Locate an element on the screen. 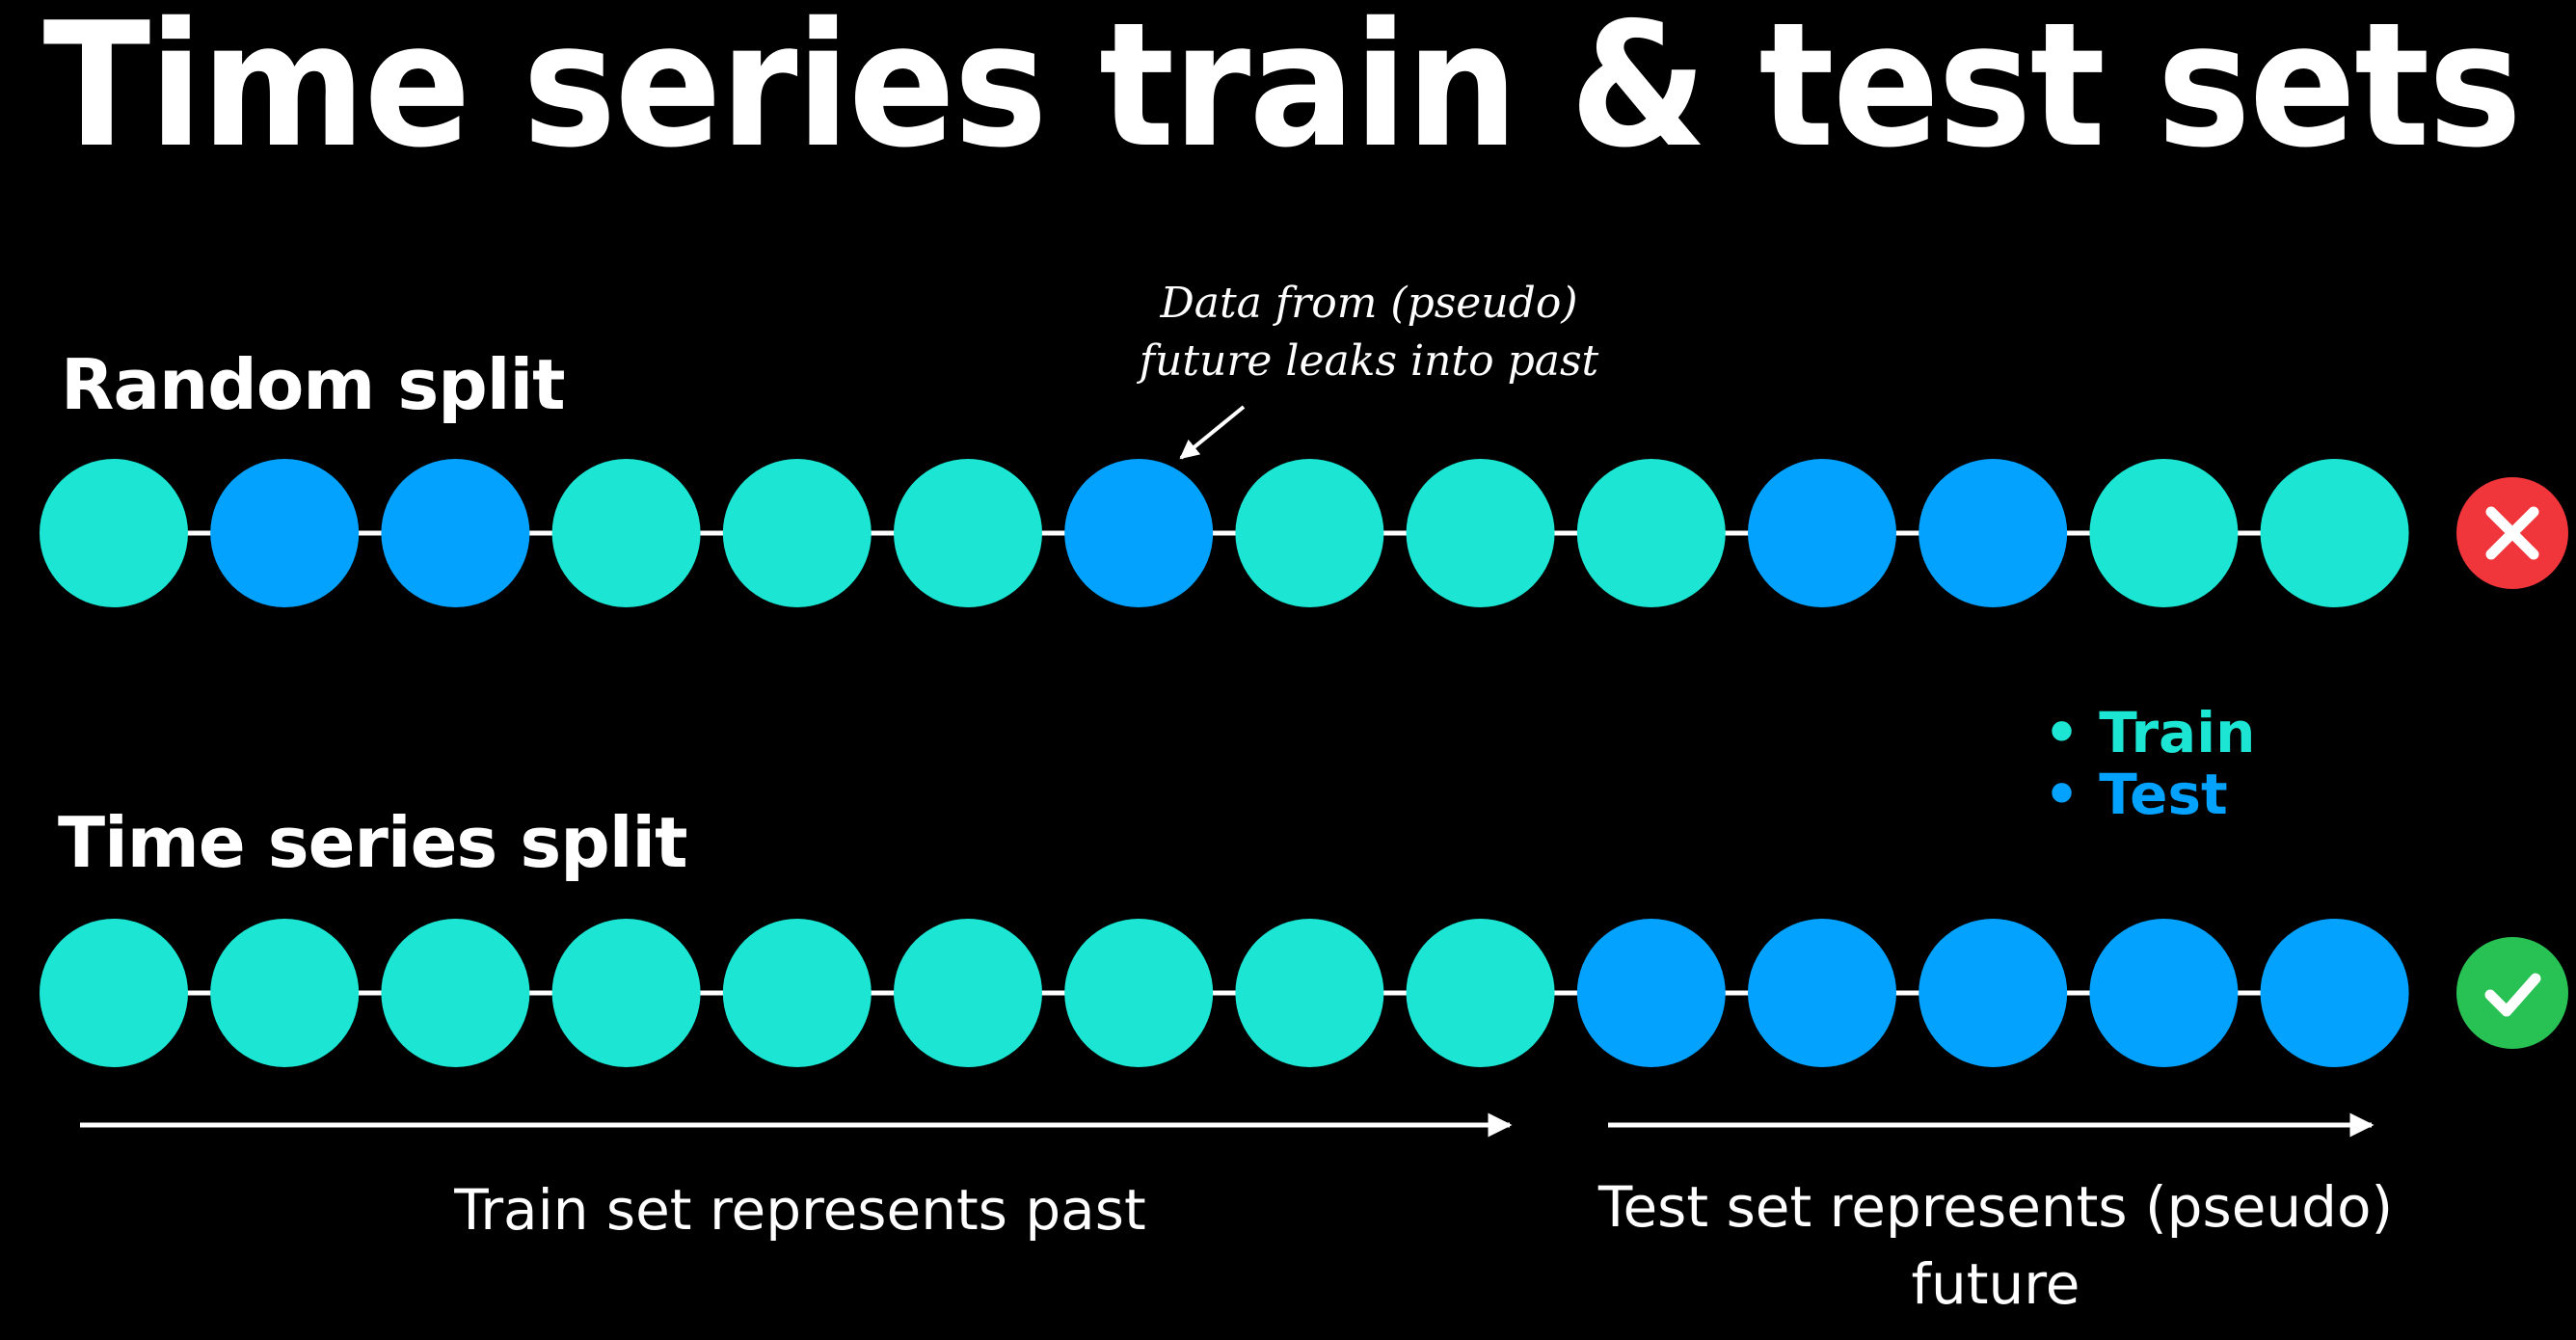 This screenshot has height=1340, width=2576. random-split-row is located at coordinates (1304, 533).